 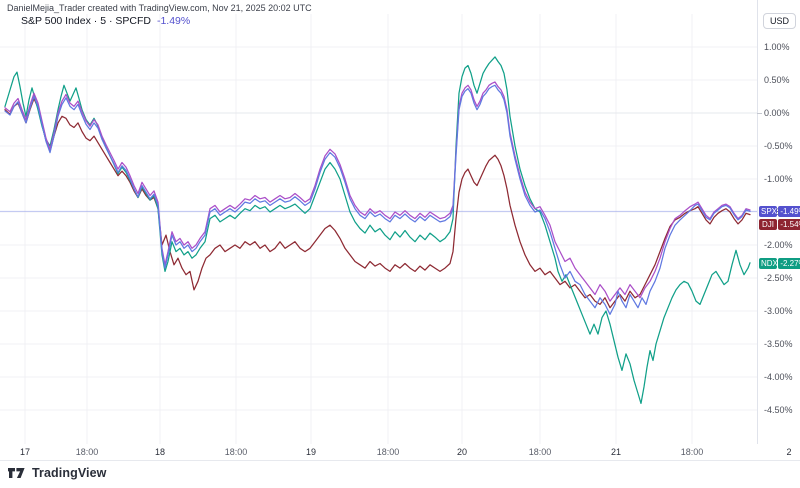 I want to click on time-scale-label: 18, so click(x=160, y=452).